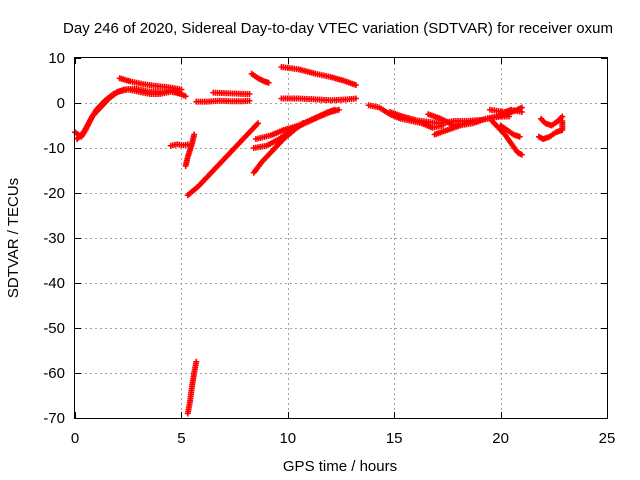 This screenshot has width=640, height=480. Describe the element at coordinates (287, 438) in the screenshot. I see `x-tick-label: 10` at that location.